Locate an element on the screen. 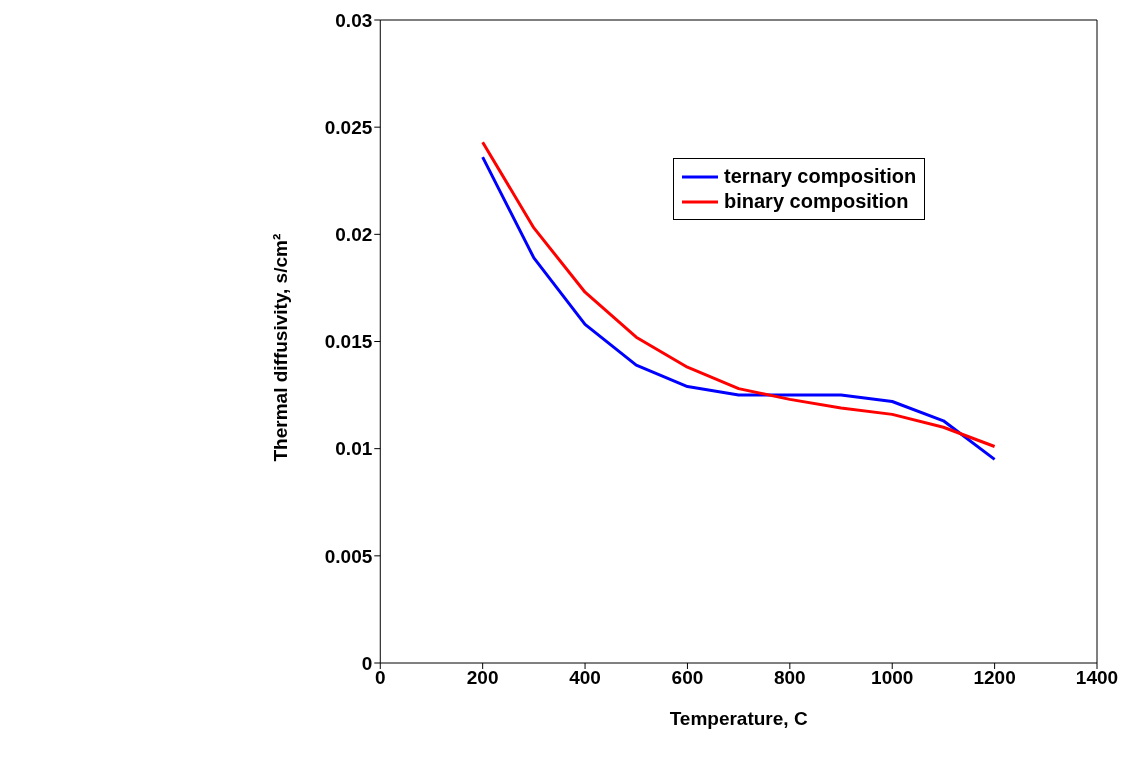  y-tick-label: 0.015 is located at coordinates (348, 342).